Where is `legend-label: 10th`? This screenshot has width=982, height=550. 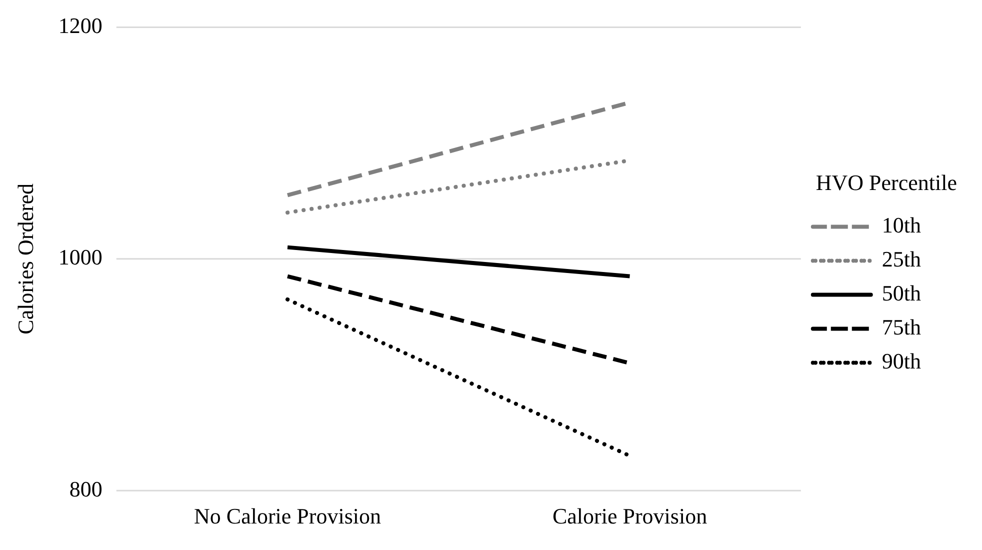
legend-label: 10th is located at coordinates (902, 225).